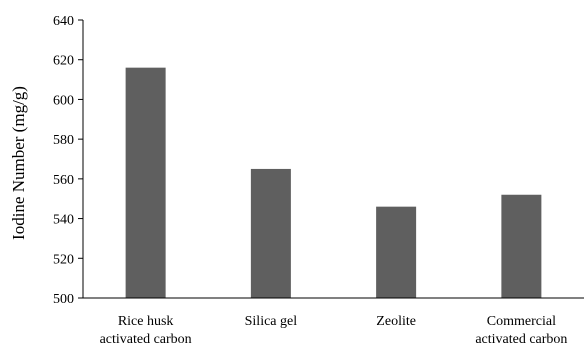  What do you see at coordinates (271, 321) in the screenshot?
I see `x-category-label-1: Silica gel` at bounding box center [271, 321].